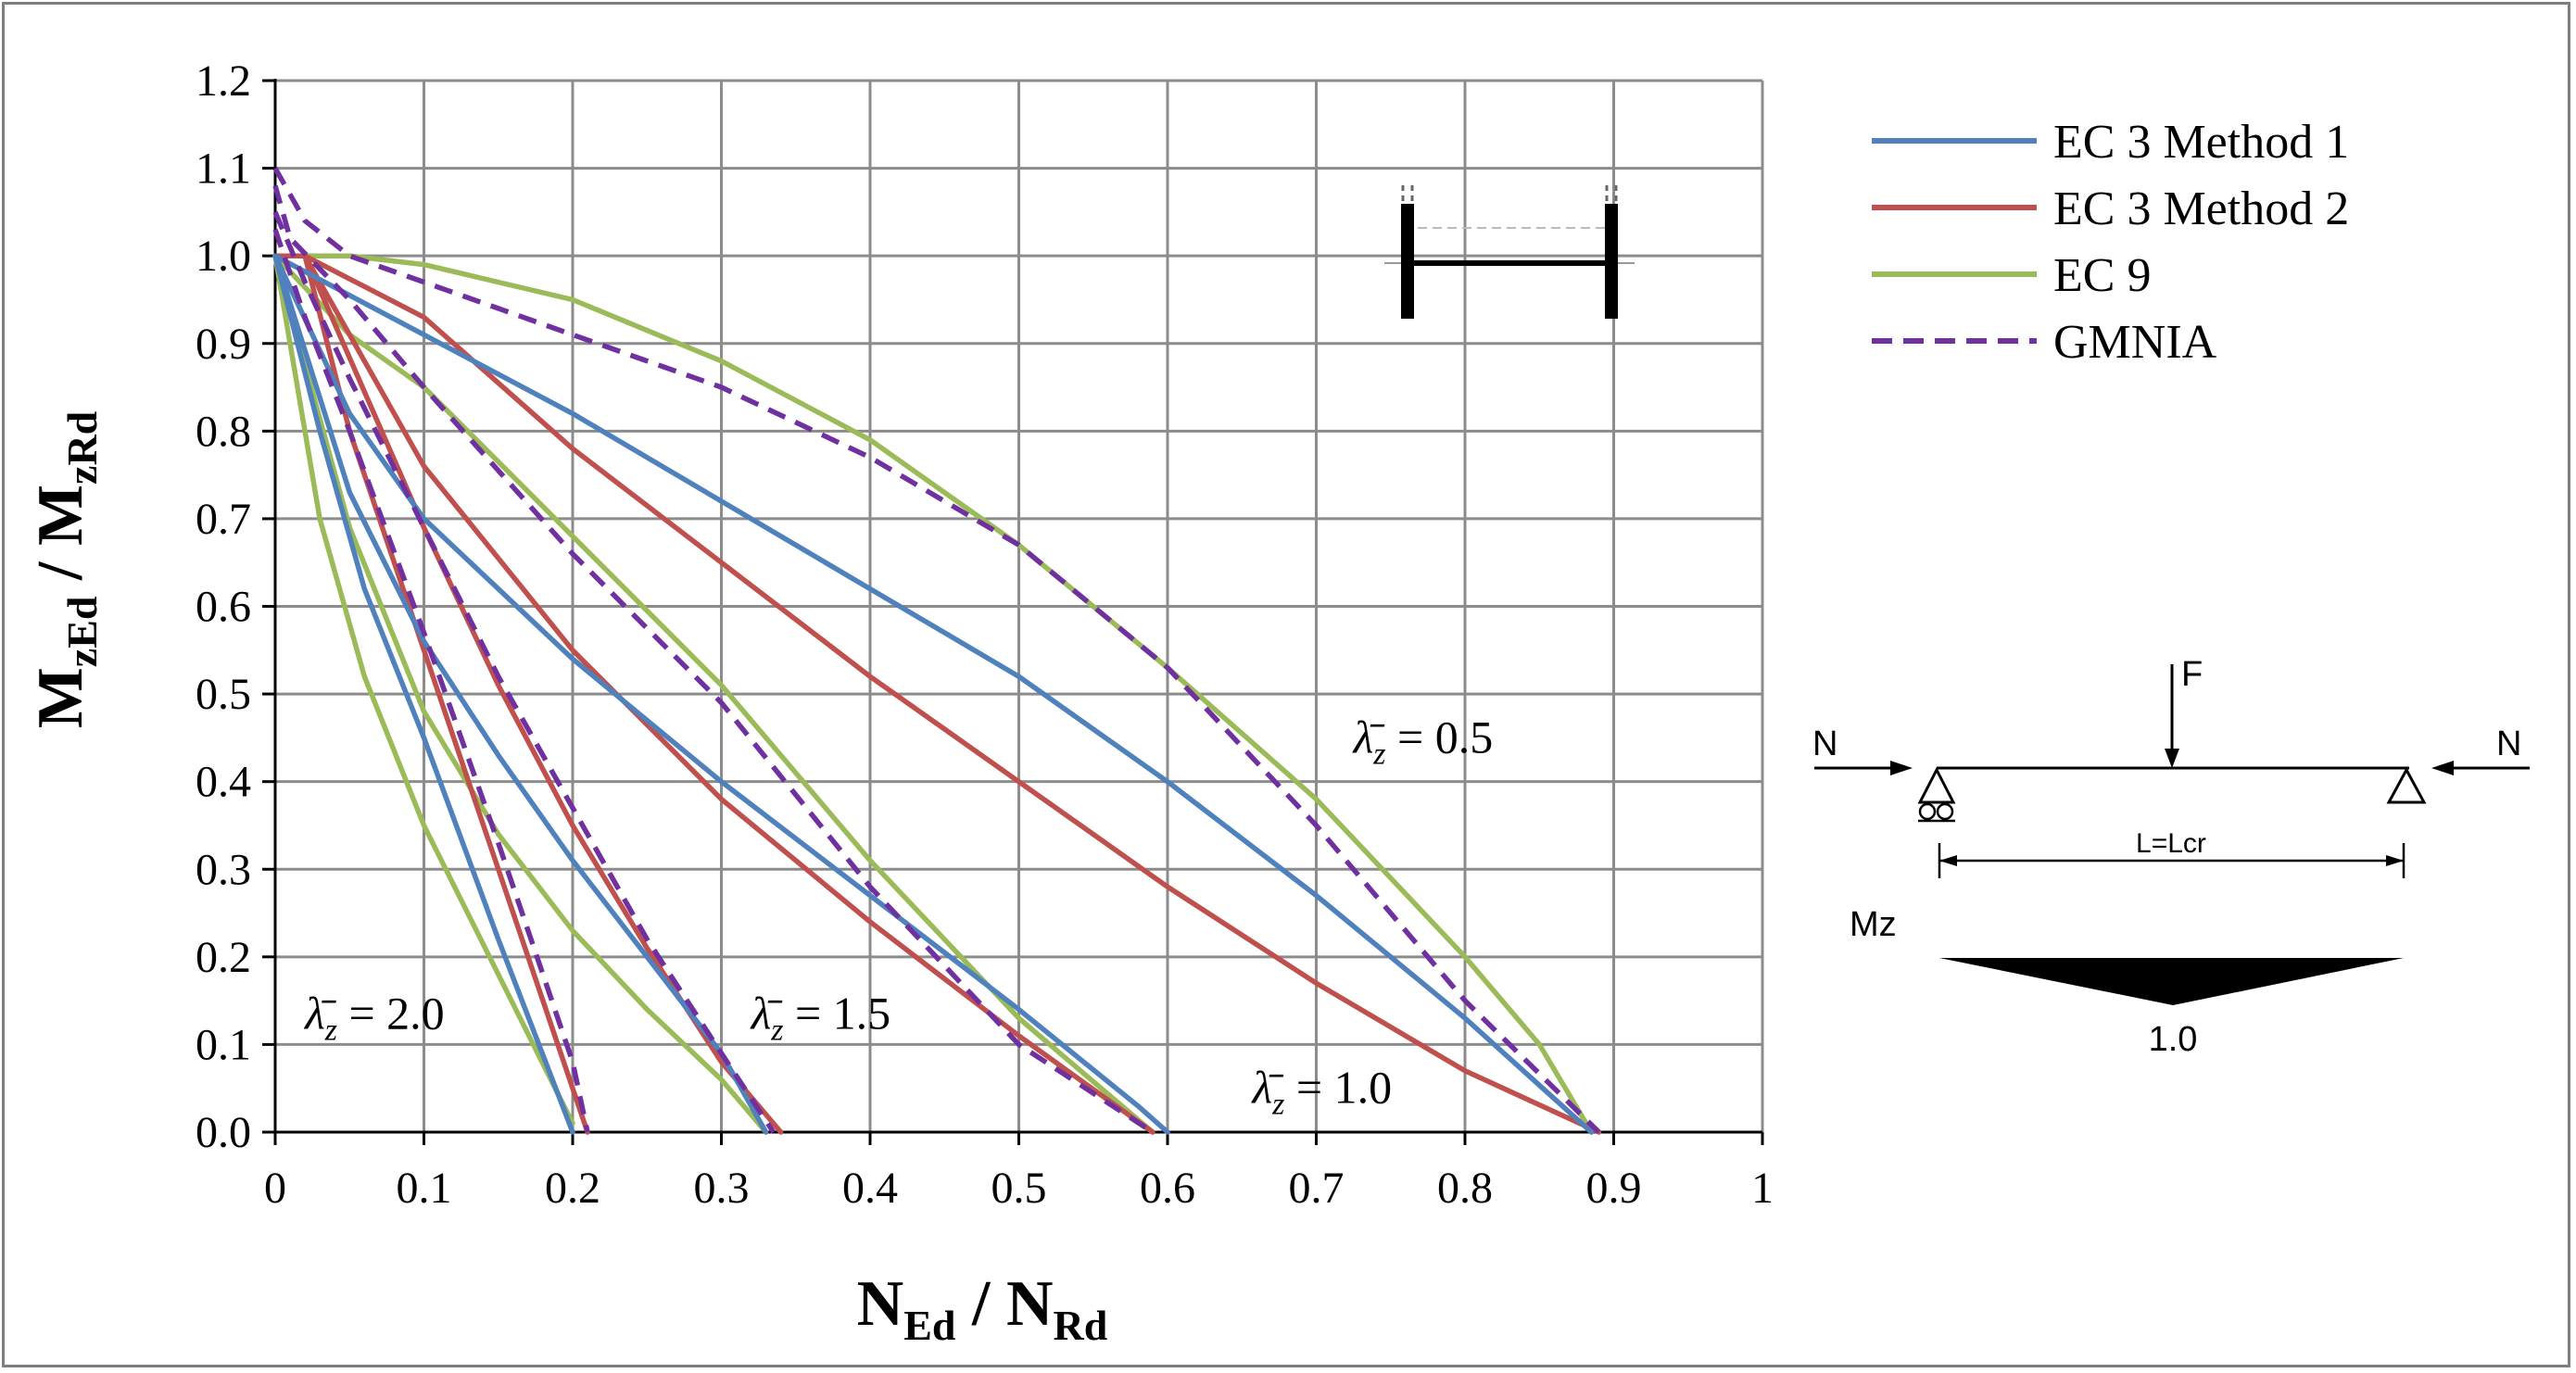  What do you see at coordinates (898, 916) in the screenshot?
I see `slenderness-annotations: λ̄z = 0.5 λ̄z = 1.0 λ̄z = 1.5 λ̄z = 2.0` at bounding box center [898, 916].